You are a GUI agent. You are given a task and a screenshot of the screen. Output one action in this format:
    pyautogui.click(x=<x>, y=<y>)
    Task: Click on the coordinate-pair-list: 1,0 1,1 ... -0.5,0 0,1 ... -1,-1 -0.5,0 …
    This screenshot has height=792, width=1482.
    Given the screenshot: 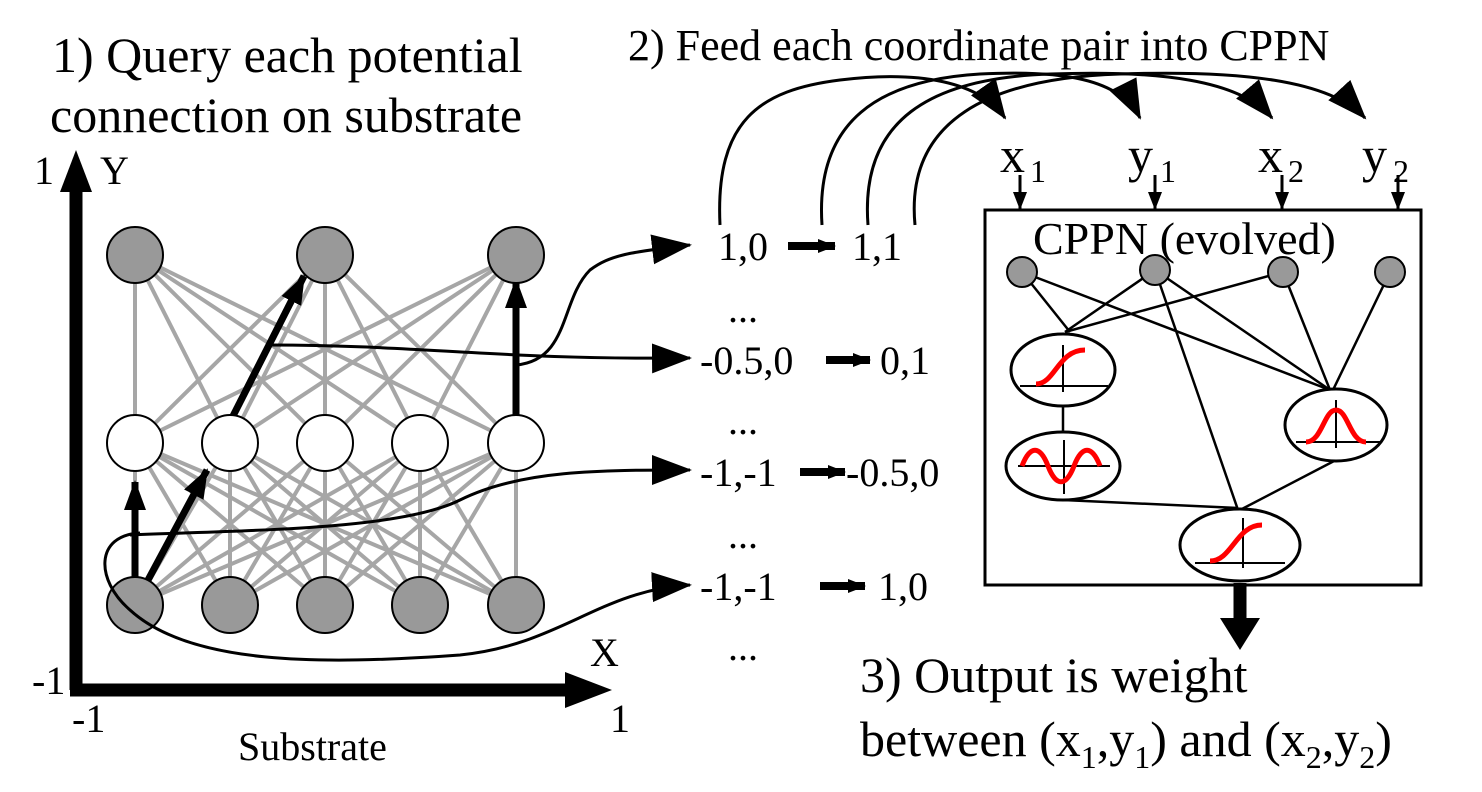 What is the action you would take?
    pyautogui.click(x=819, y=446)
    